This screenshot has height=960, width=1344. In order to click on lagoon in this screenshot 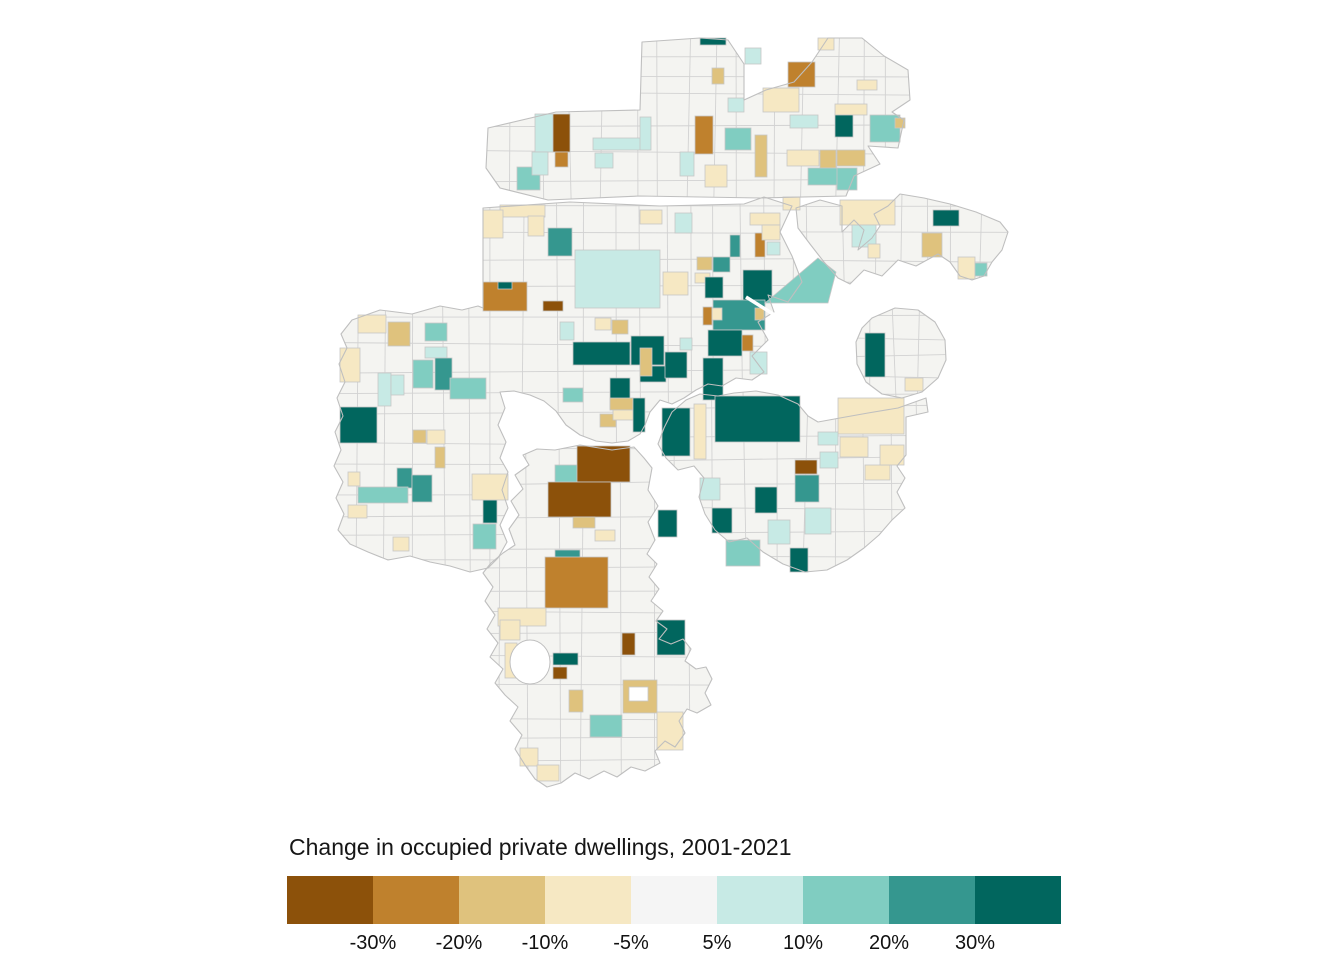, I will do `click(530, 662)`.